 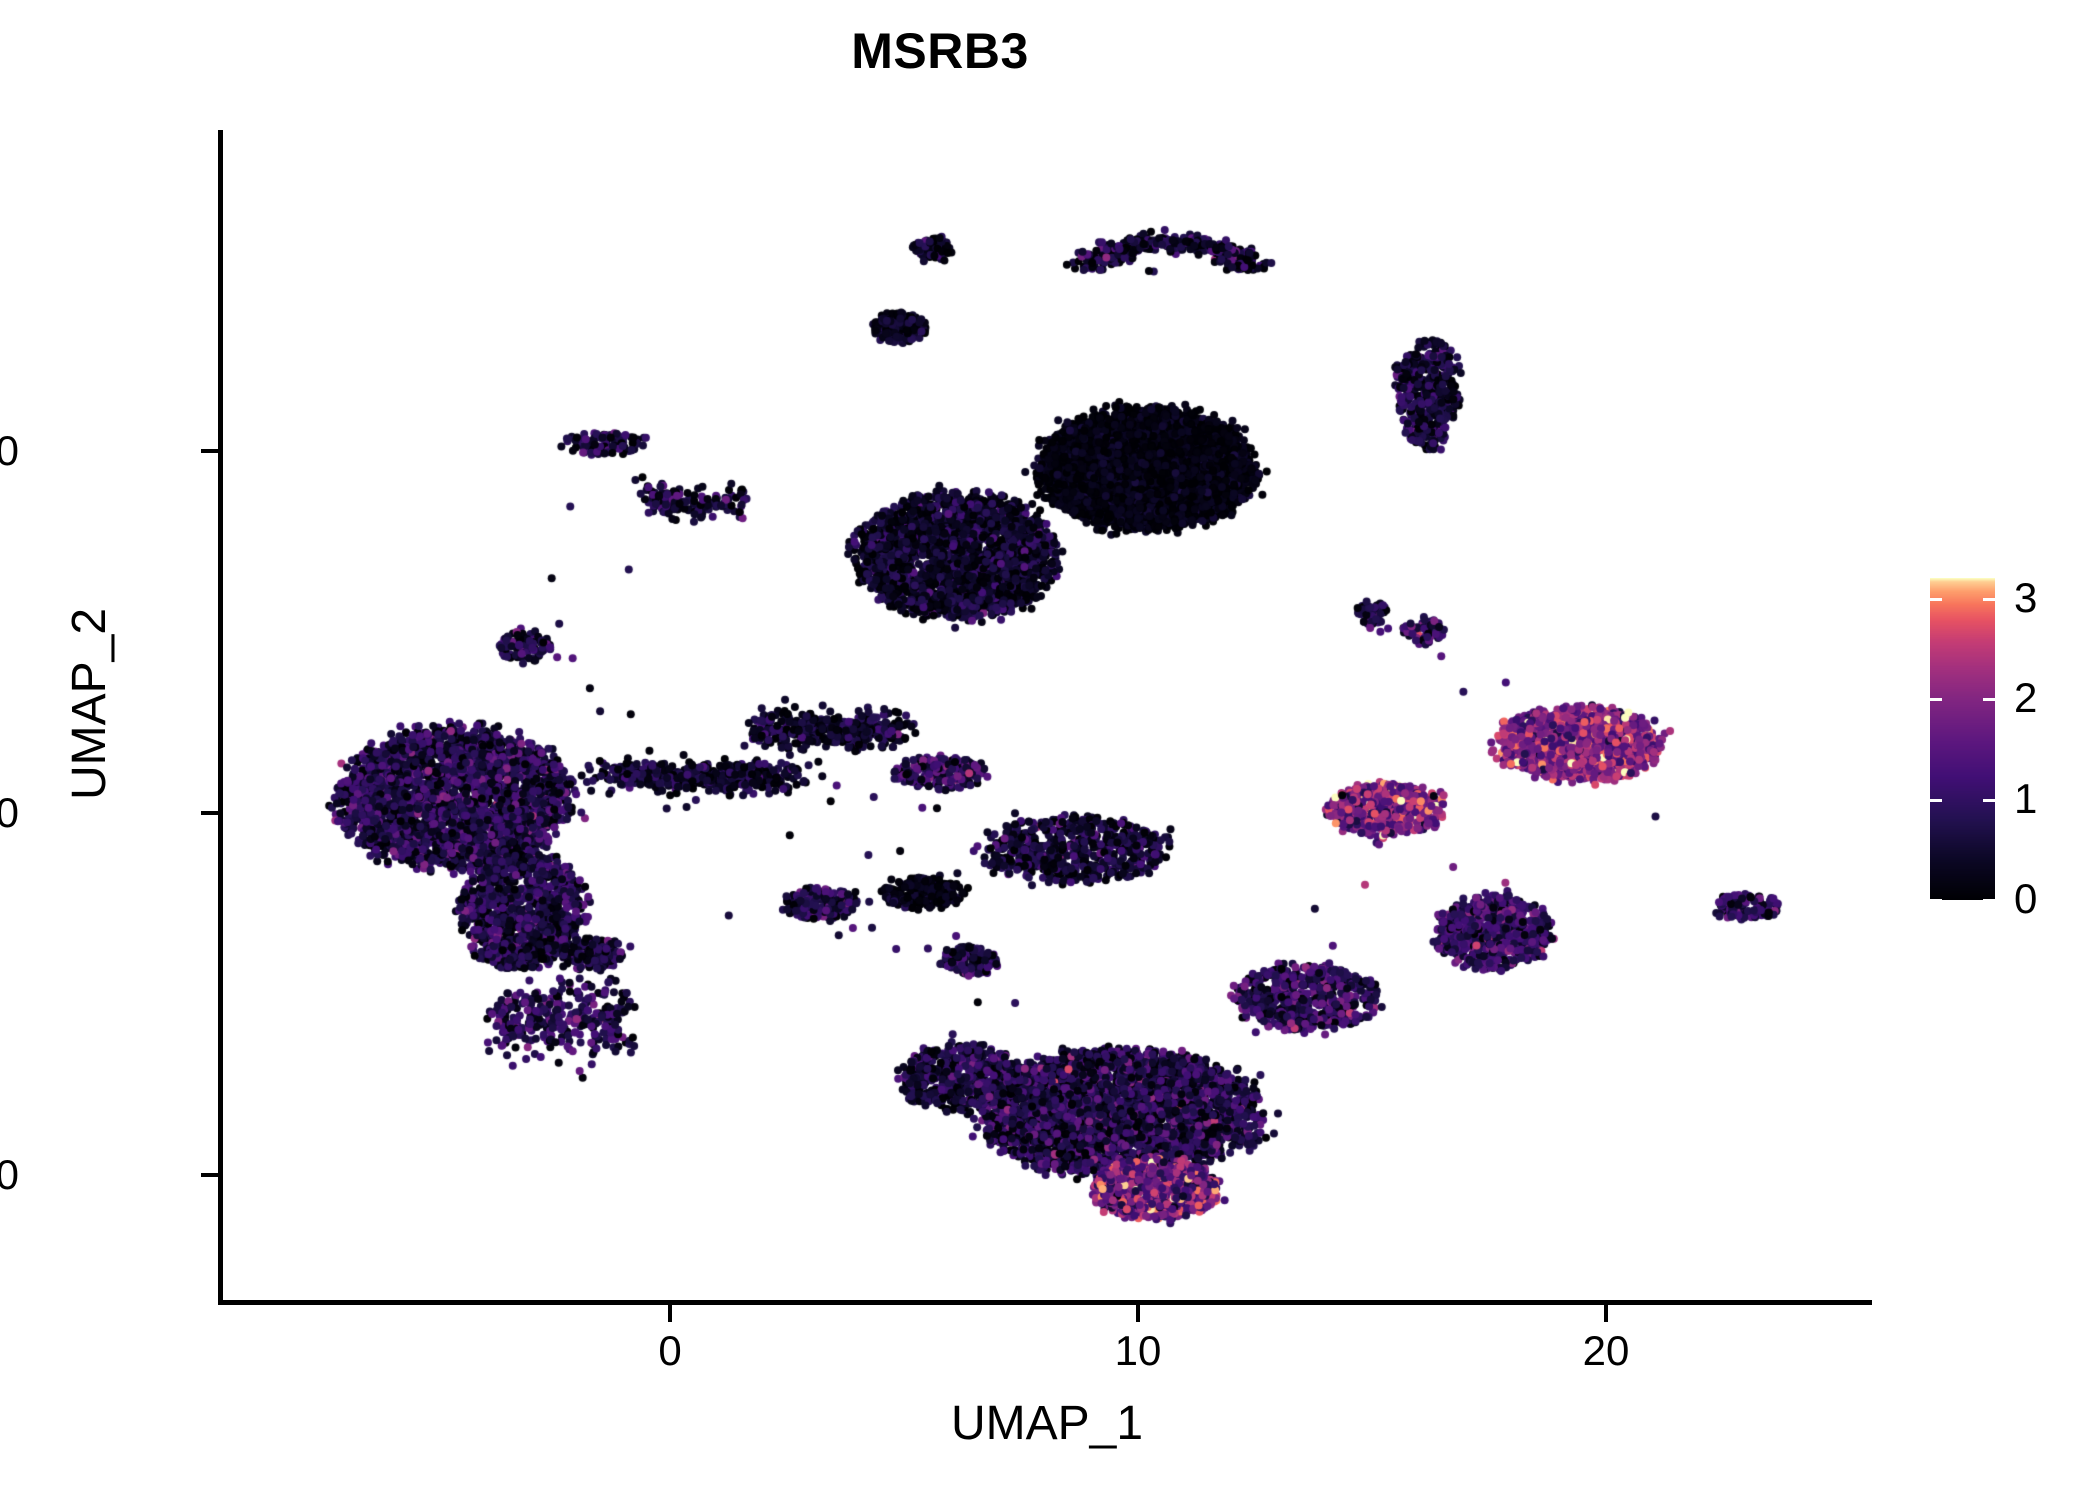 I want to click on x-axis-title: UMAP_1, so click(x=1047, y=1423).